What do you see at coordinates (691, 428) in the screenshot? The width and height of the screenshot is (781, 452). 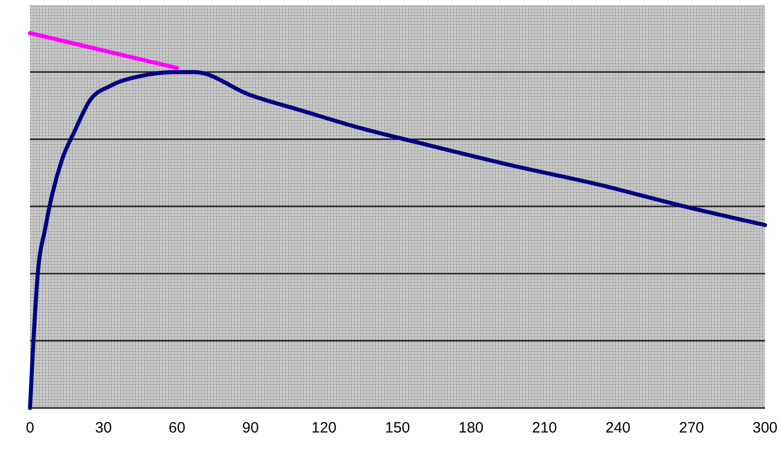 I see `x-tick-label: 270` at bounding box center [691, 428].